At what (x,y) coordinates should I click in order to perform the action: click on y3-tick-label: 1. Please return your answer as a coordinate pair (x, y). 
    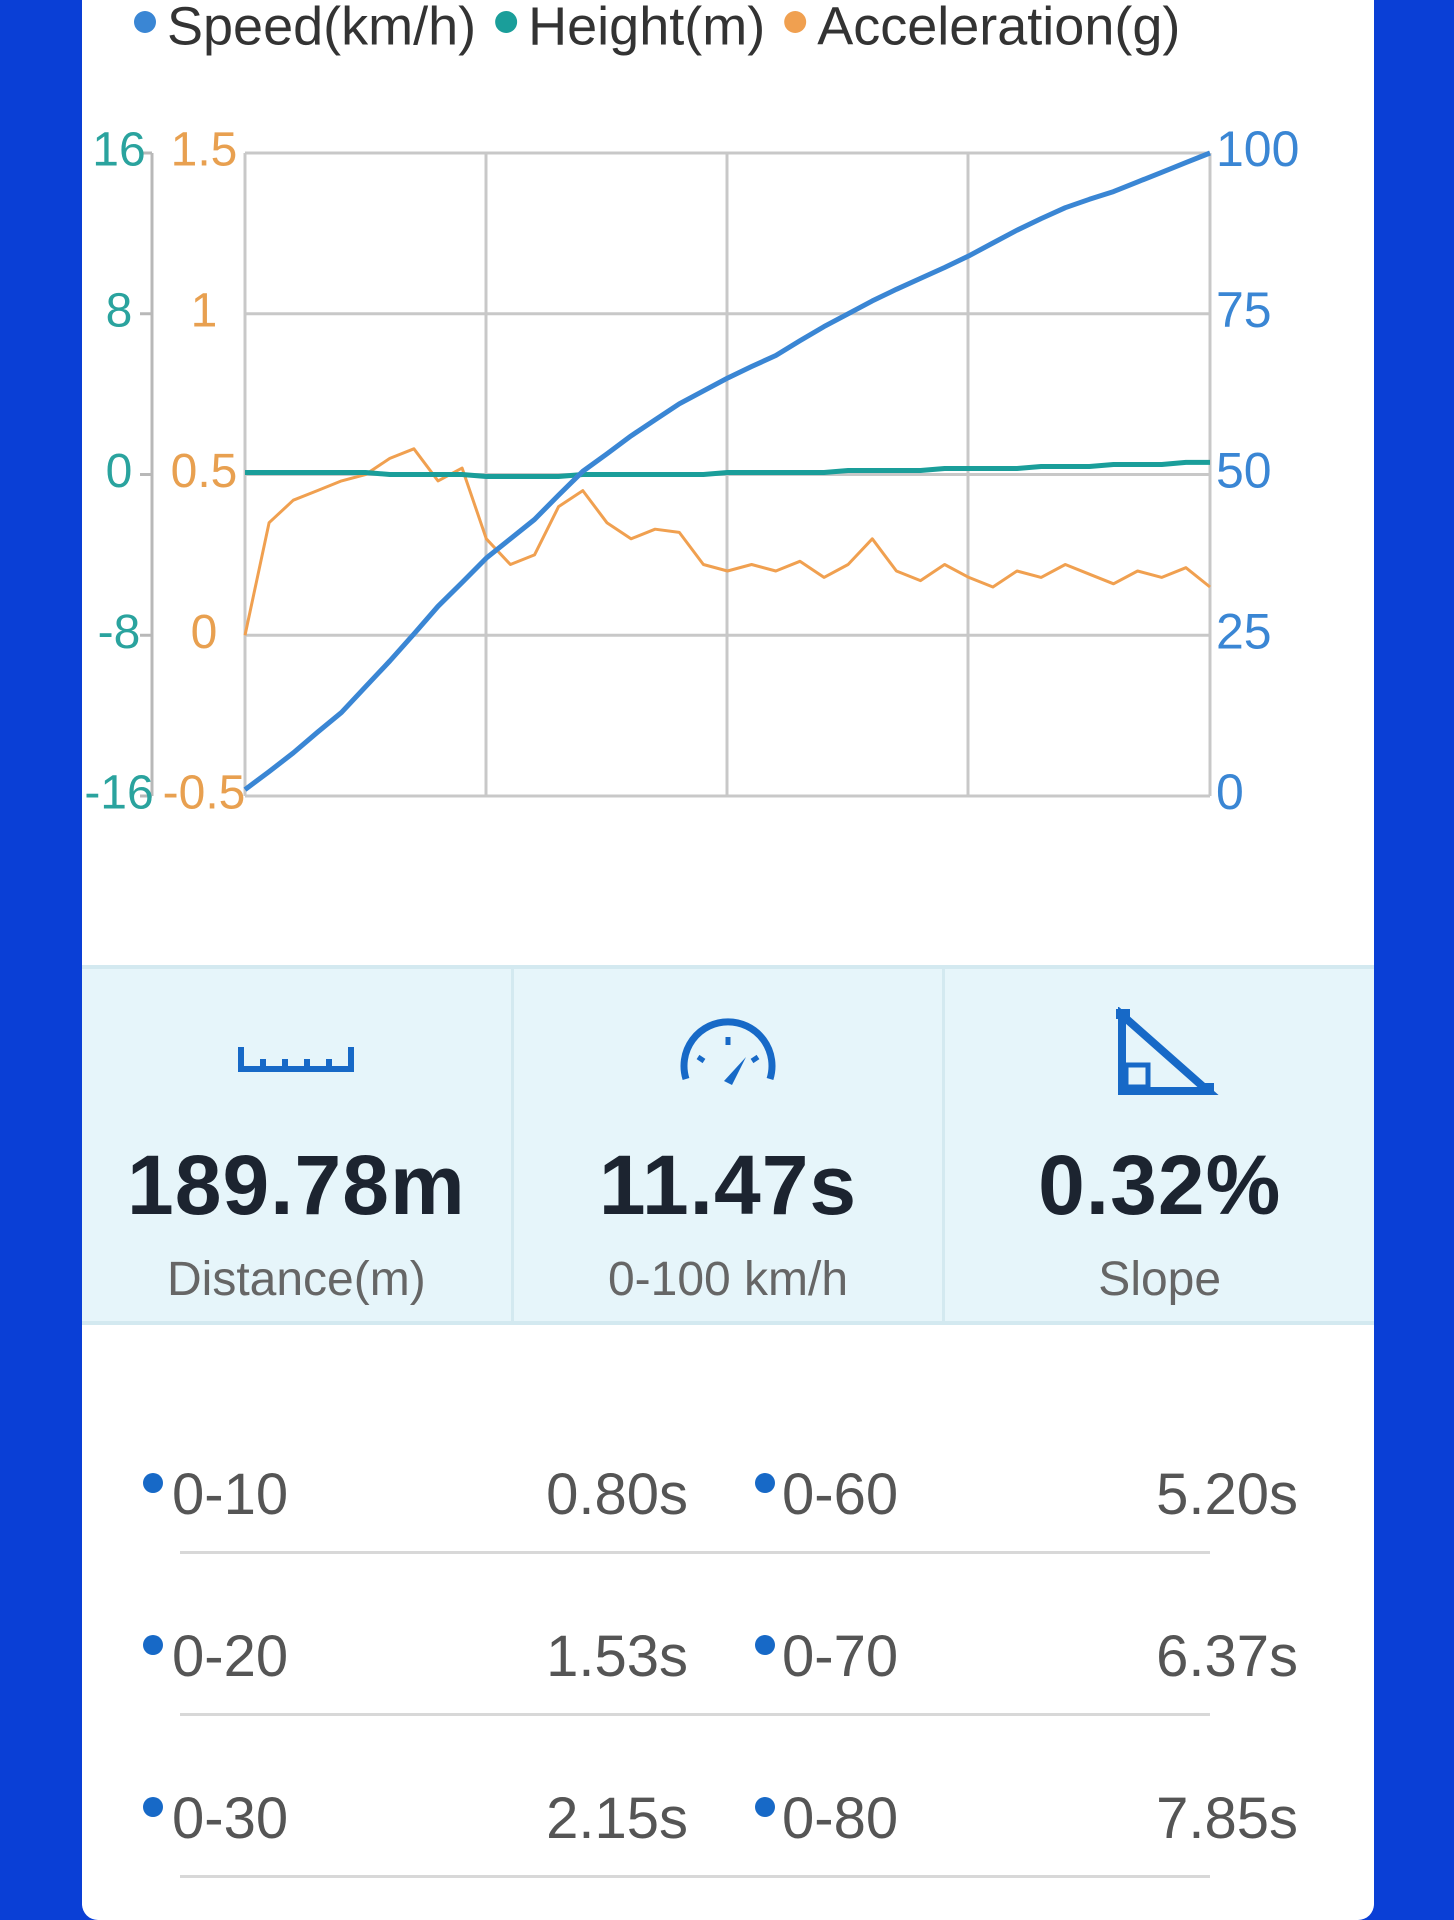
    Looking at the image, I should click on (204, 310).